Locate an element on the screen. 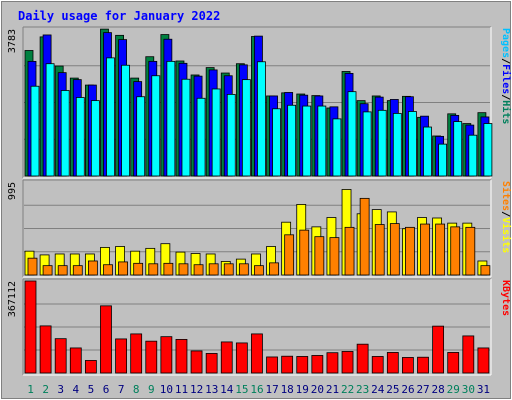 The width and height of the screenshot is (512, 400). panel-kbytes-max-label: 367112 is located at coordinates (12, 299).